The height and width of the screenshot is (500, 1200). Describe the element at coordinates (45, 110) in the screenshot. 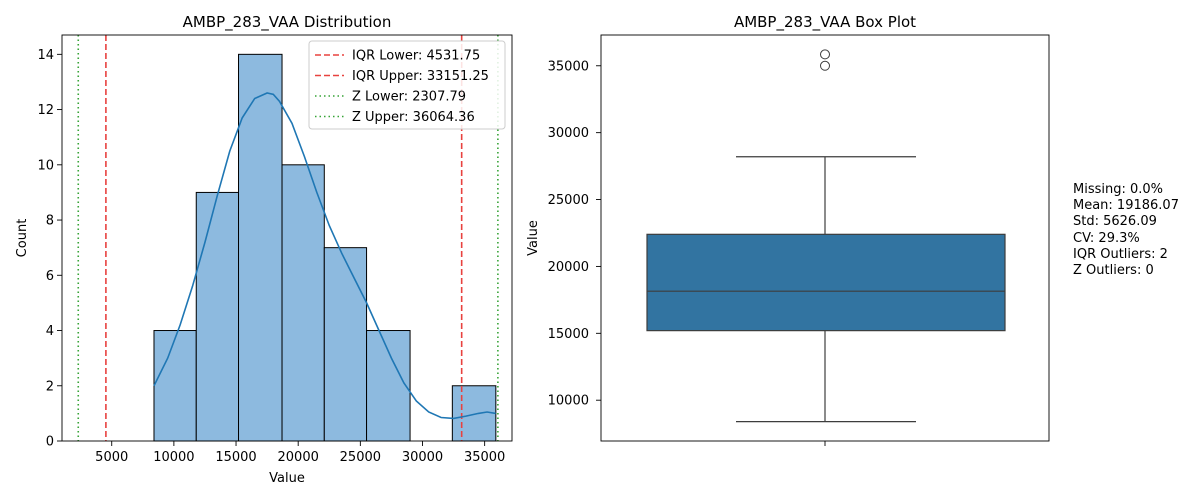

I see `y-tick-label: 12` at that location.